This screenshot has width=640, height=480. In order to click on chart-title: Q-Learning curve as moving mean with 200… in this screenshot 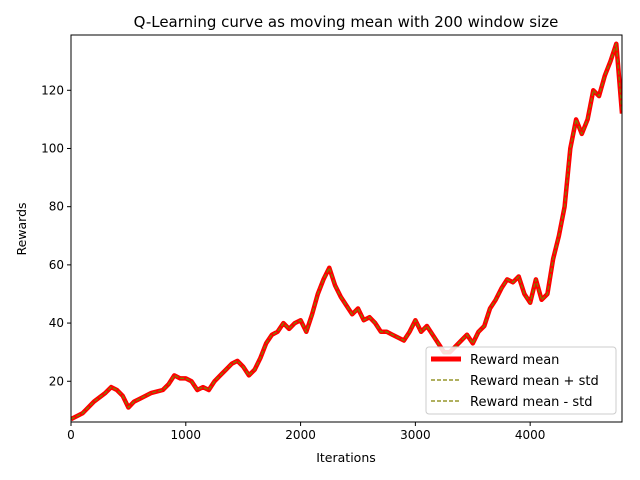, I will do `click(346, 22)`.